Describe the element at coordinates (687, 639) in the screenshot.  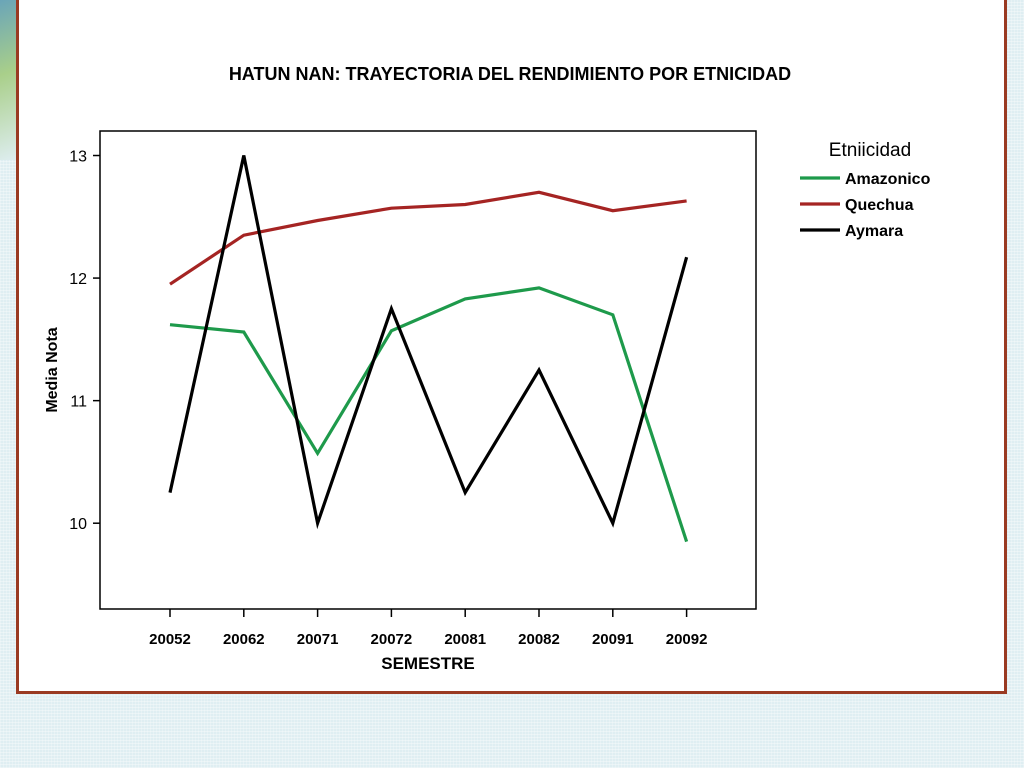
I see `x-tick-label: 20092` at that location.